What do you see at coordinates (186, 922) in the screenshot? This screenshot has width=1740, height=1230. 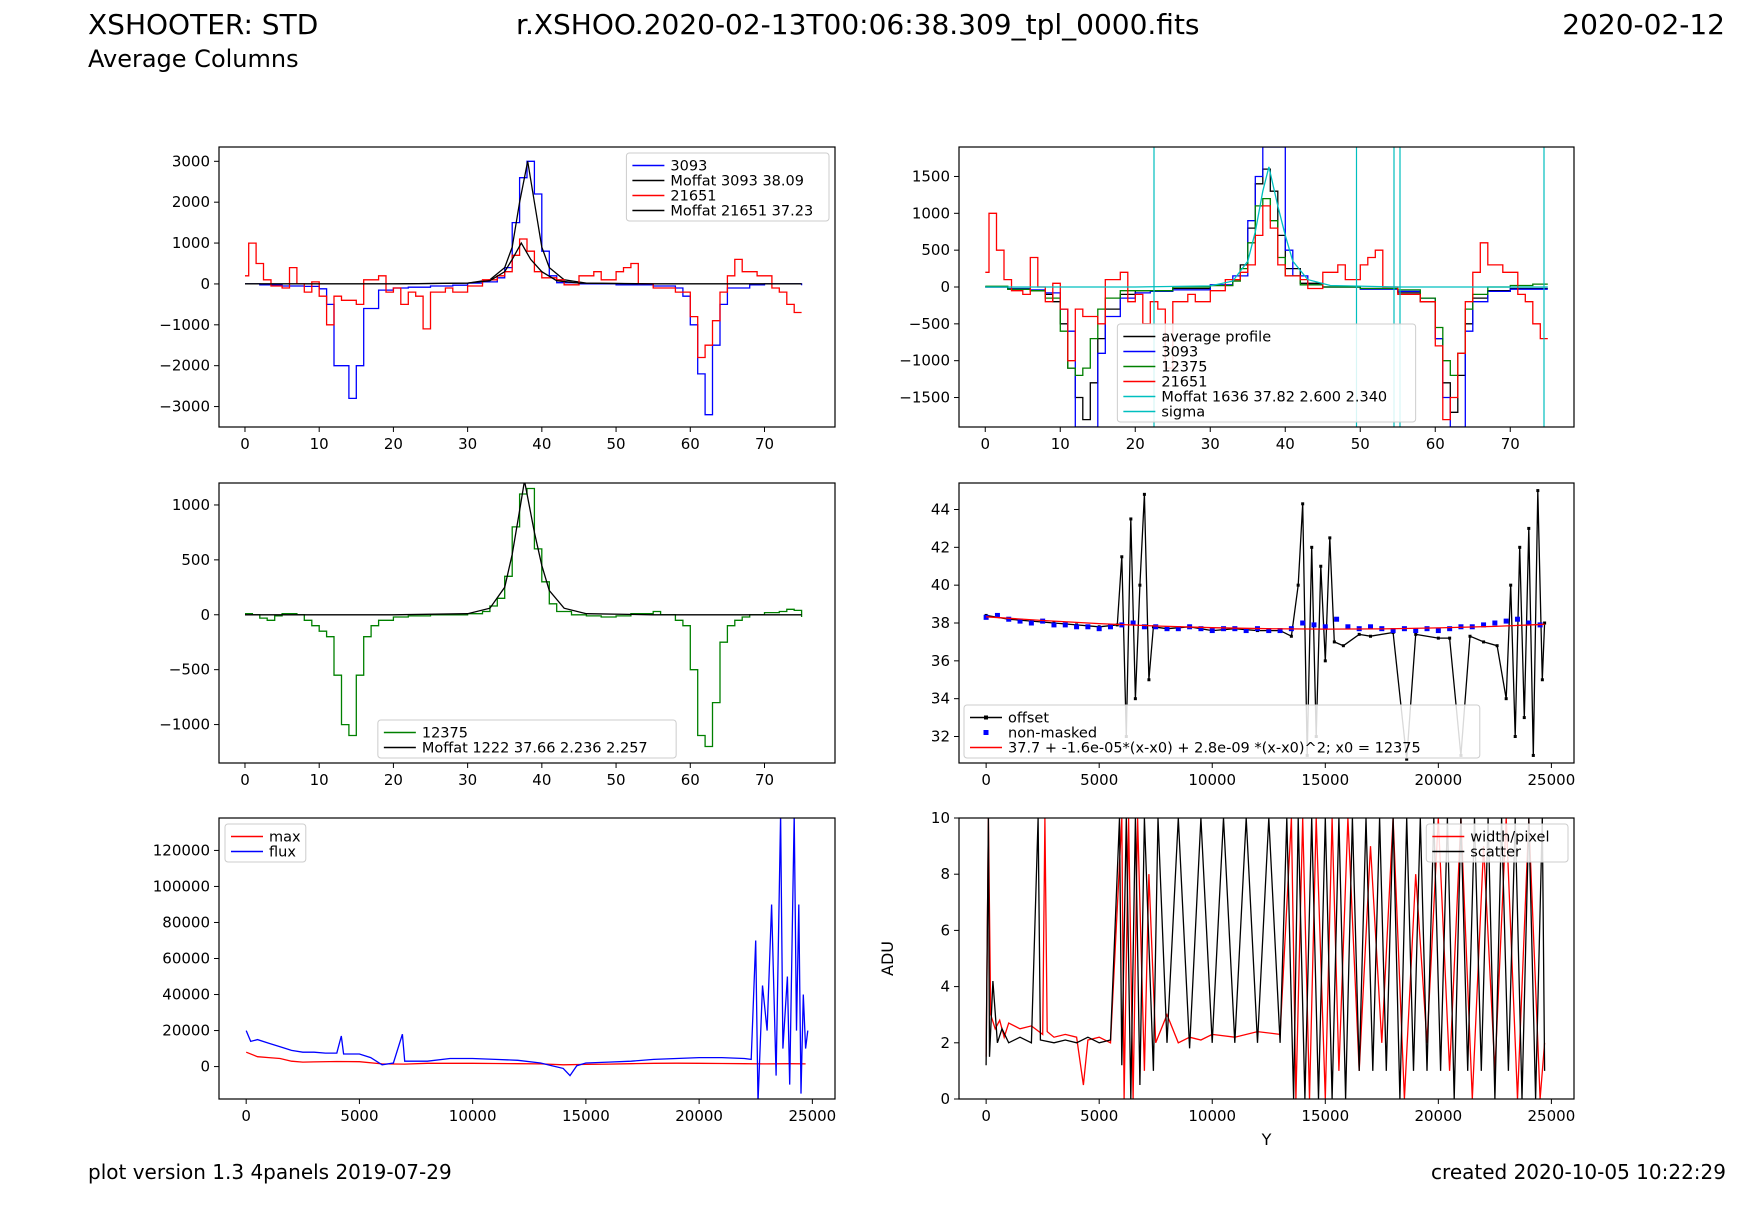 I see `y-tick-label: 80000` at bounding box center [186, 922].